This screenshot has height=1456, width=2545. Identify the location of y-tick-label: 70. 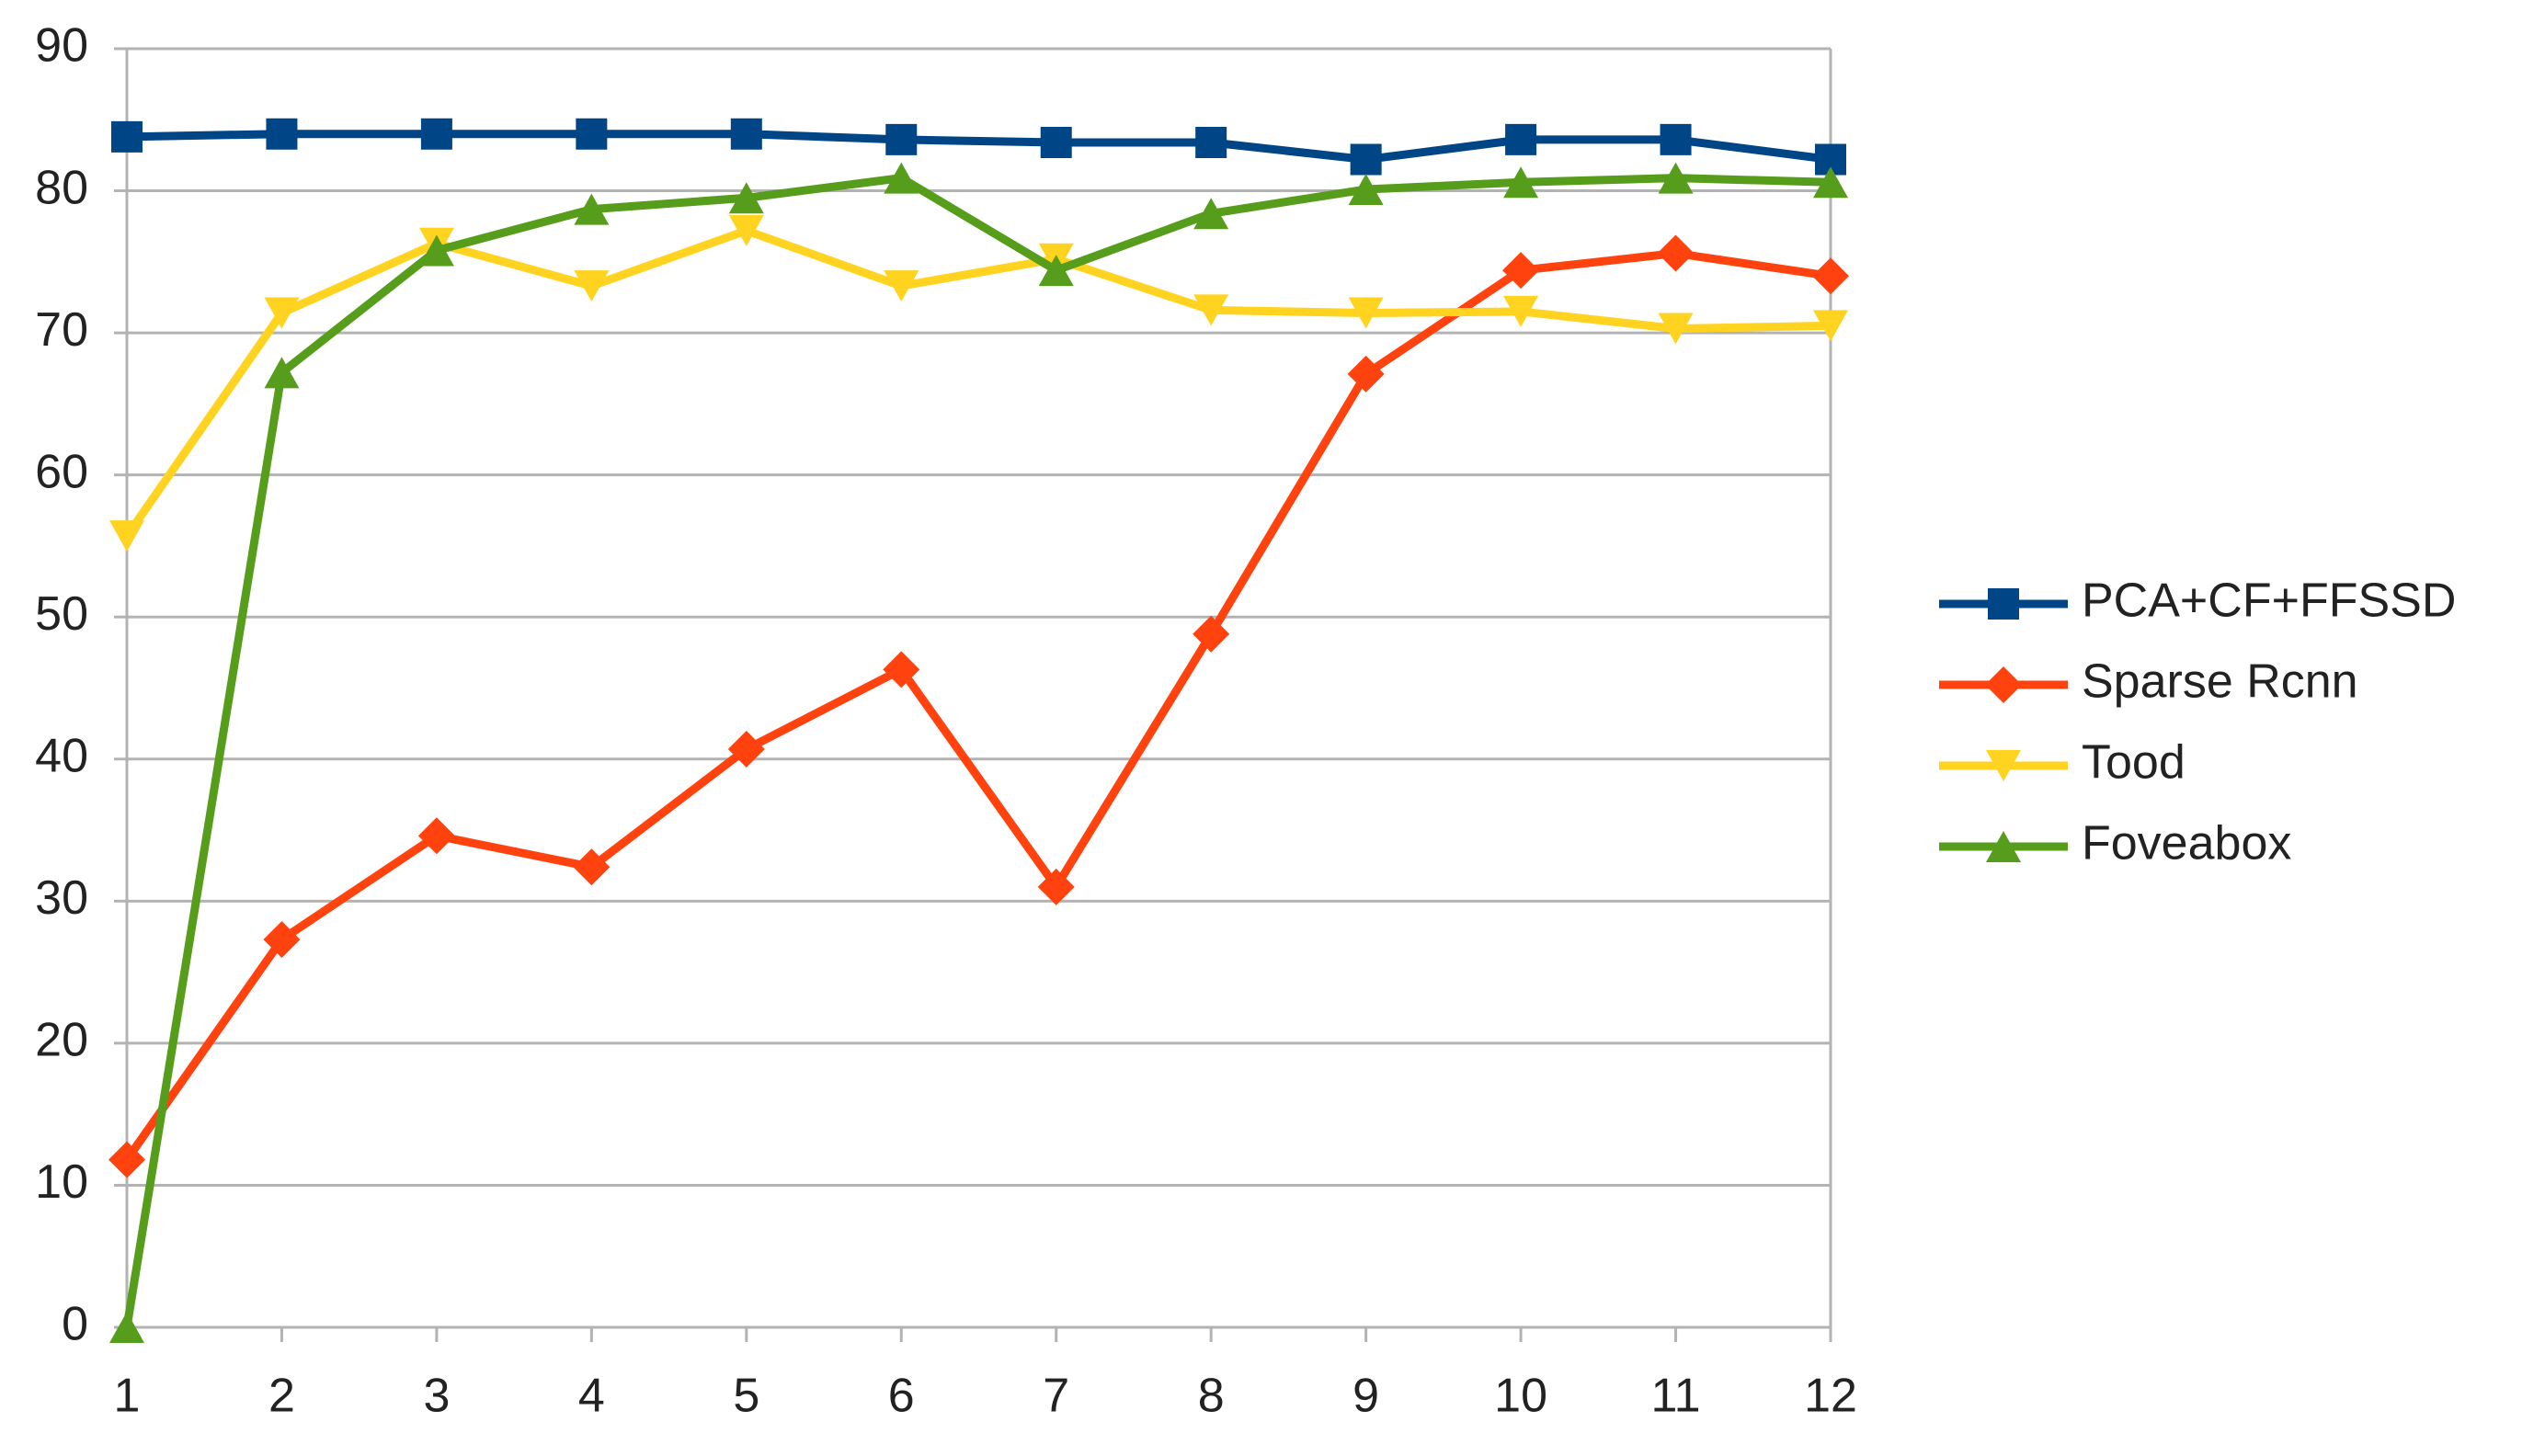
(61, 330).